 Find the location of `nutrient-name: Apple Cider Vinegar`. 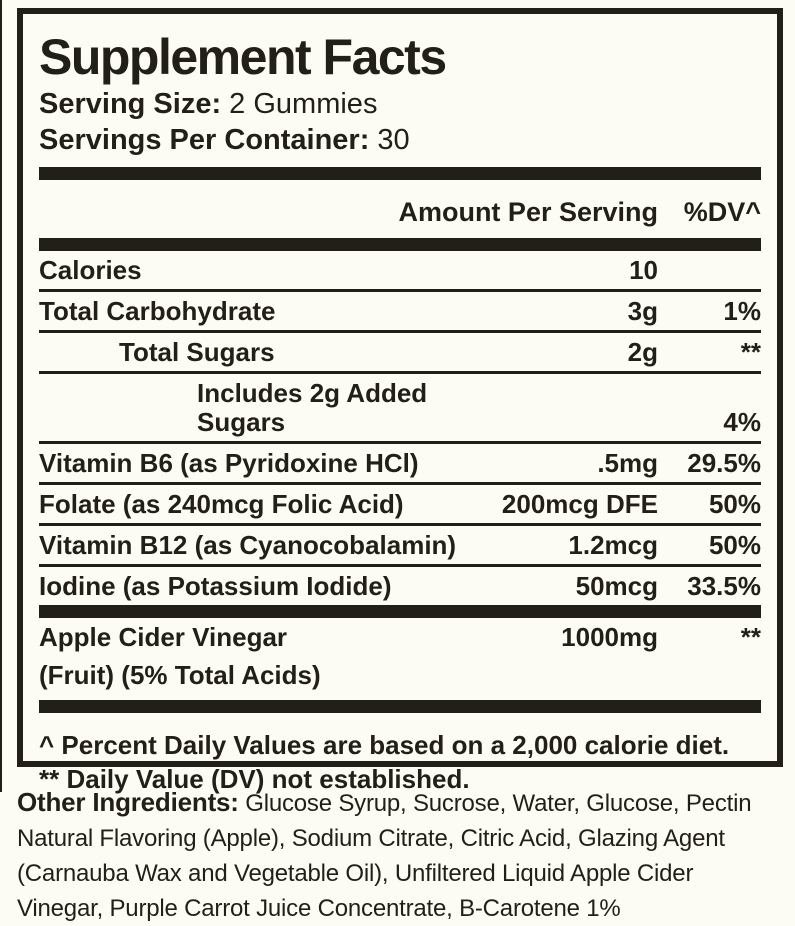

nutrient-name: Apple Cider Vinegar is located at coordinates (163, 637).